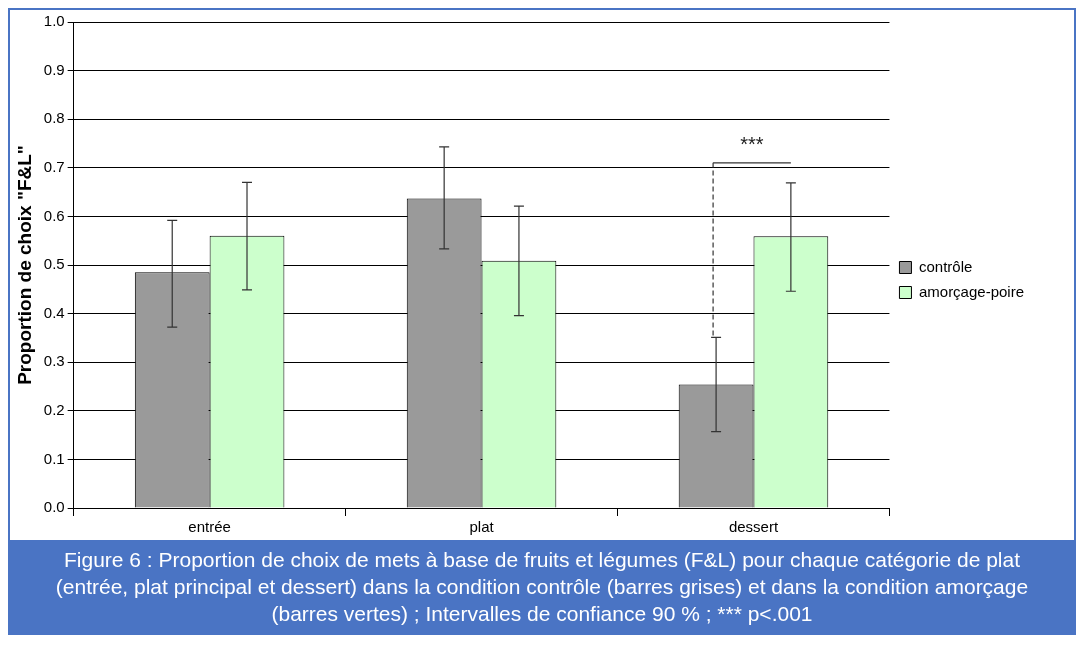  What do you see at coordinates (482, 527) in the screenshot?
I see `x-tick-label: plat` at bounding box center [482, 527].